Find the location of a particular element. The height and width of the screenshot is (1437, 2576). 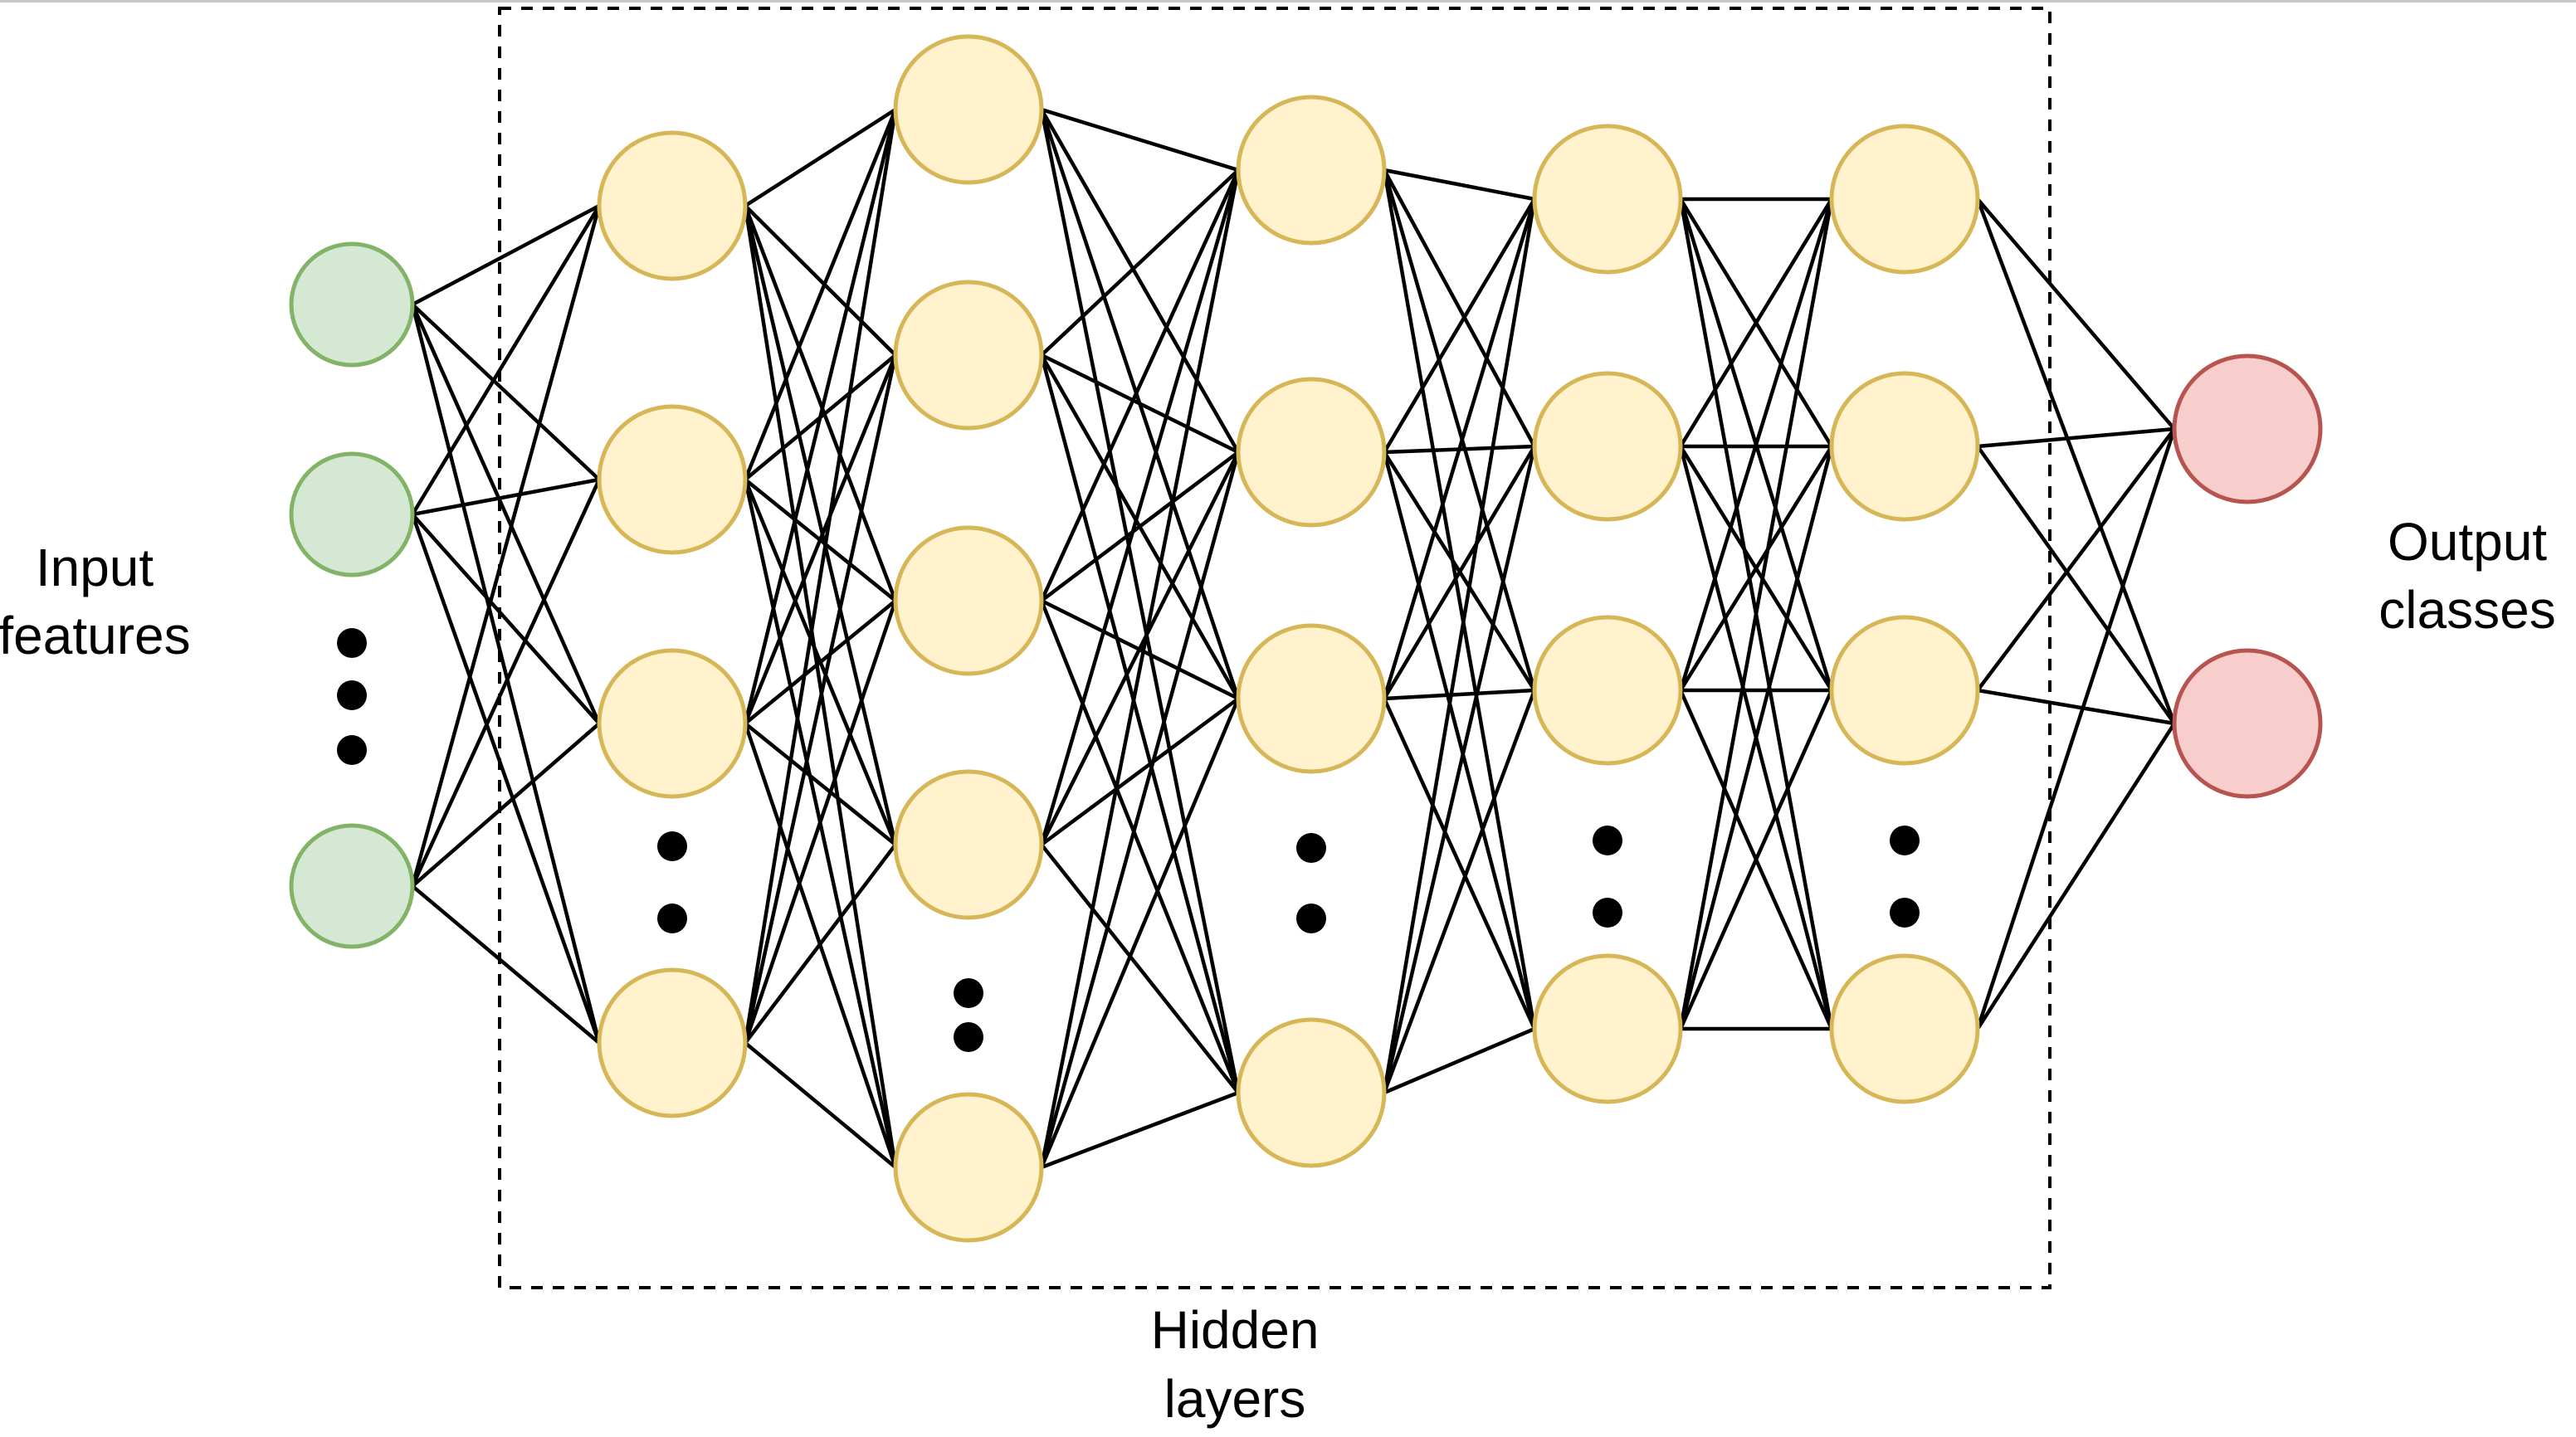

top-rule is located at coordinates (1288, 1).